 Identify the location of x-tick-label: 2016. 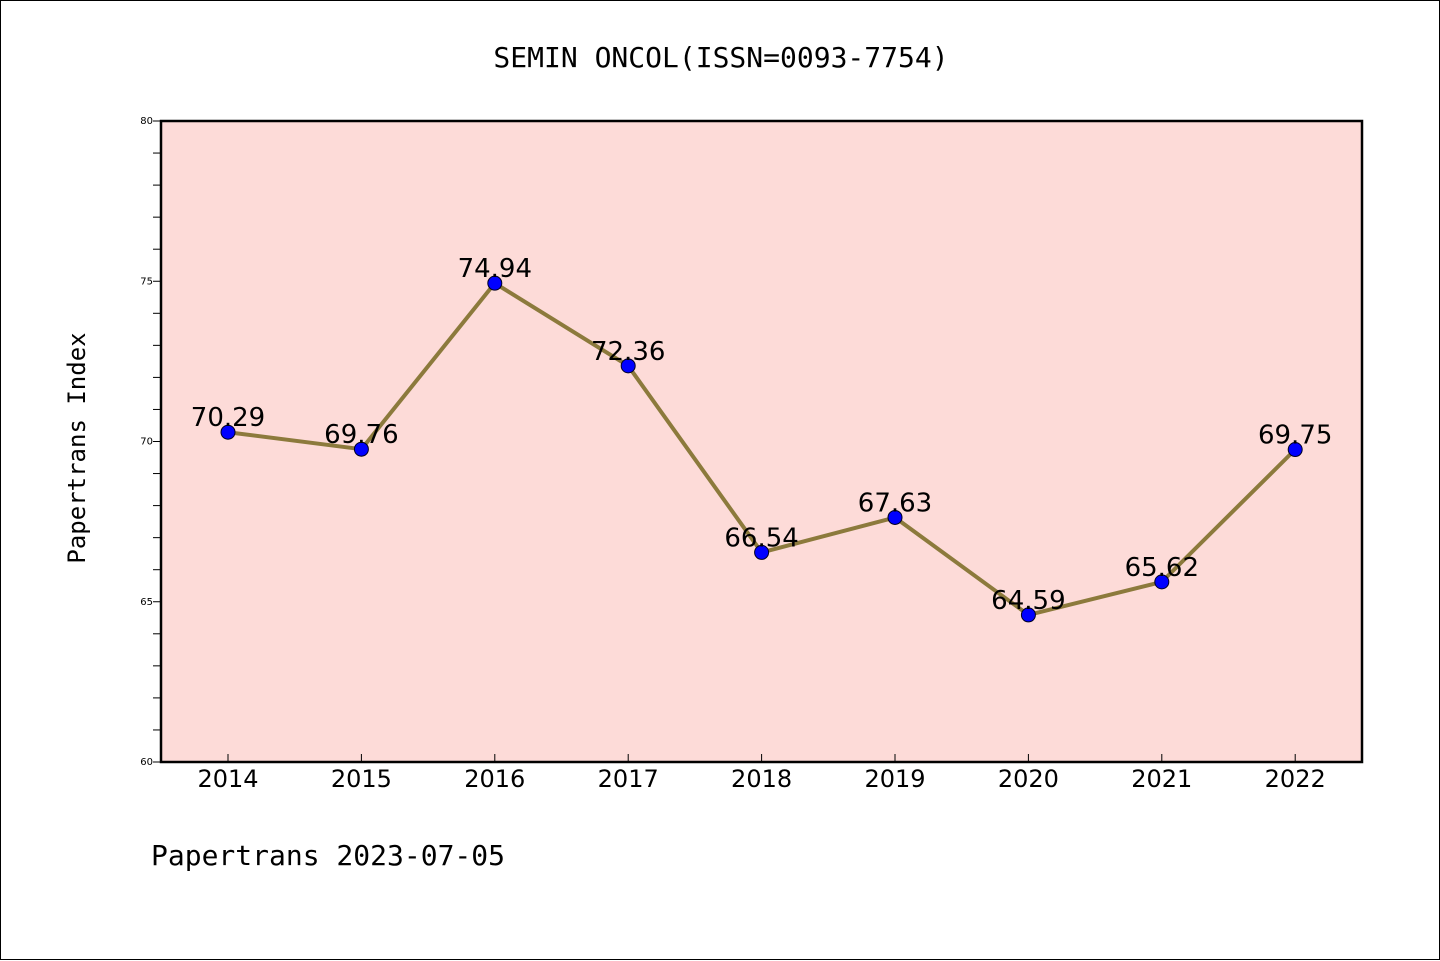
(494, 779).